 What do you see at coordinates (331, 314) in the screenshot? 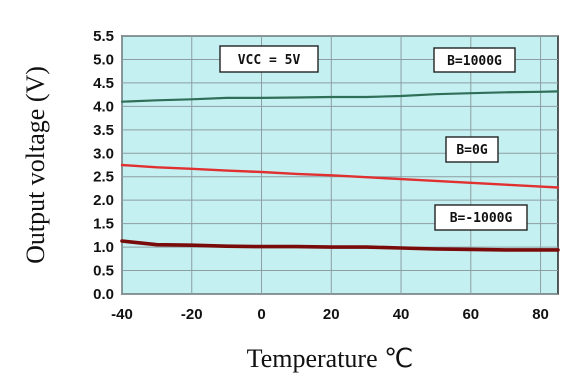
I see `x-tick-label: 20` at bounding box center [331, 314].